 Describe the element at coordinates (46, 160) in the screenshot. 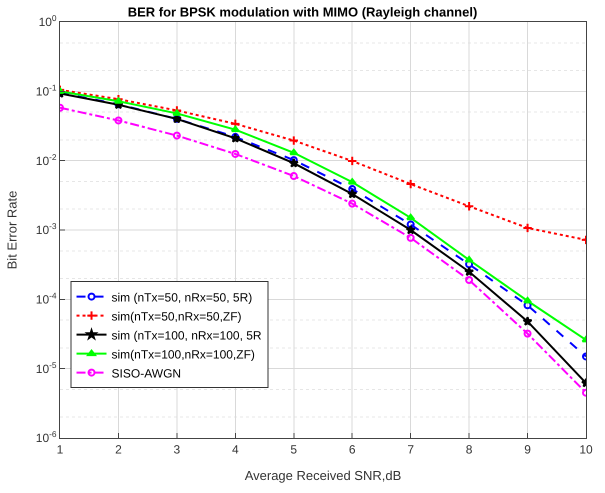

I see `y-tick-label: 10$^{-2}$` at that location.